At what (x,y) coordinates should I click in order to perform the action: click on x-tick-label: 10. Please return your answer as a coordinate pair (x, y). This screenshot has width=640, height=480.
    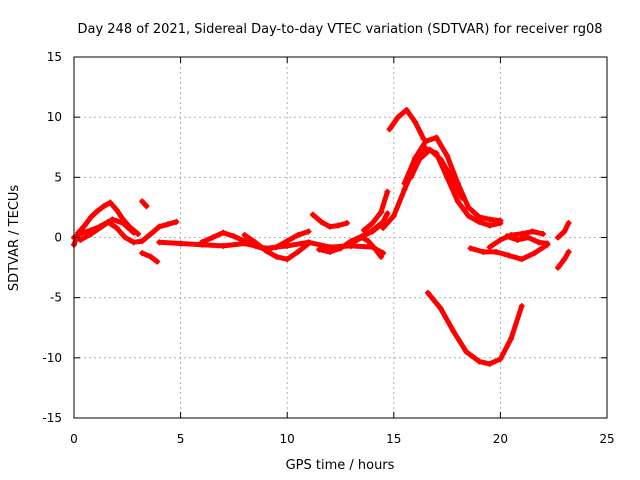
    Looking at the image, I should click on (287, 439).